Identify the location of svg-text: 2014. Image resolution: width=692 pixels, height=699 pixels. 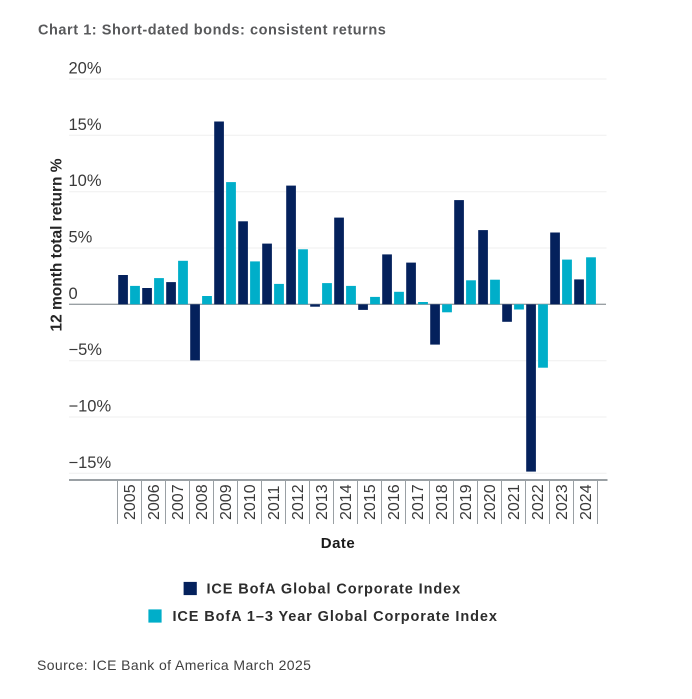
(346, 502).